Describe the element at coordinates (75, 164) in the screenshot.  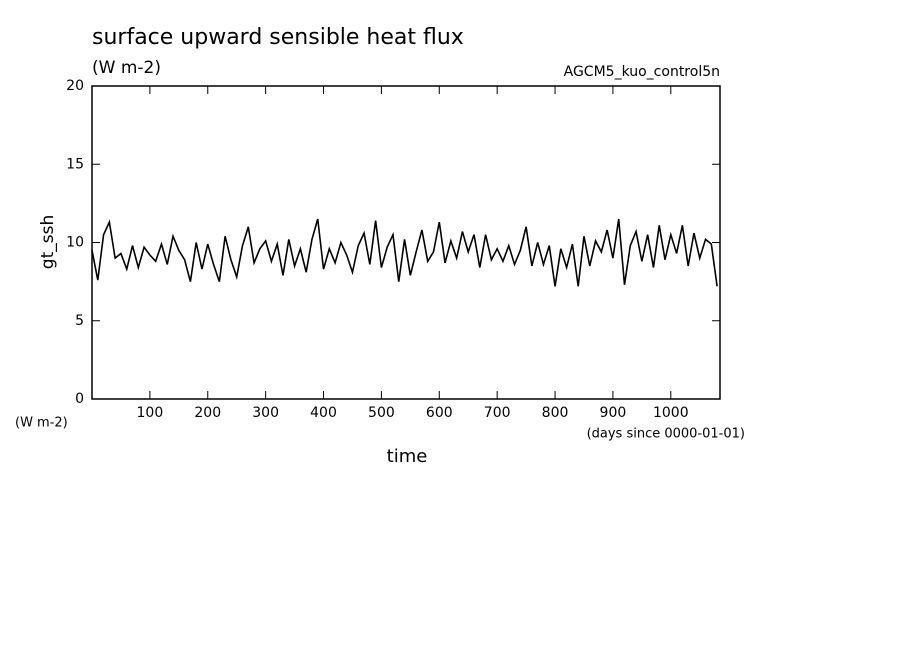
I see `y-tick-label: 15` at that location.